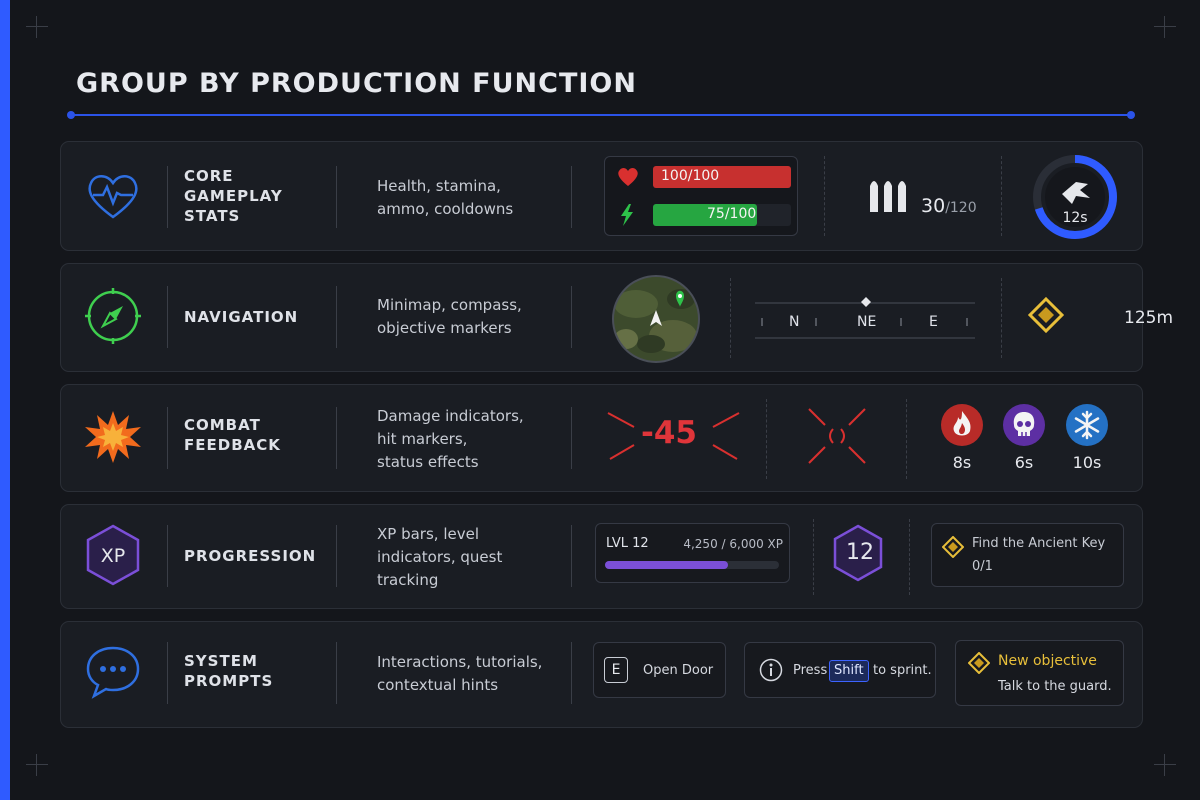 The height and width of the screenshot is (800, 1200). I want to click on compass-letter: E, so click(933, 322).